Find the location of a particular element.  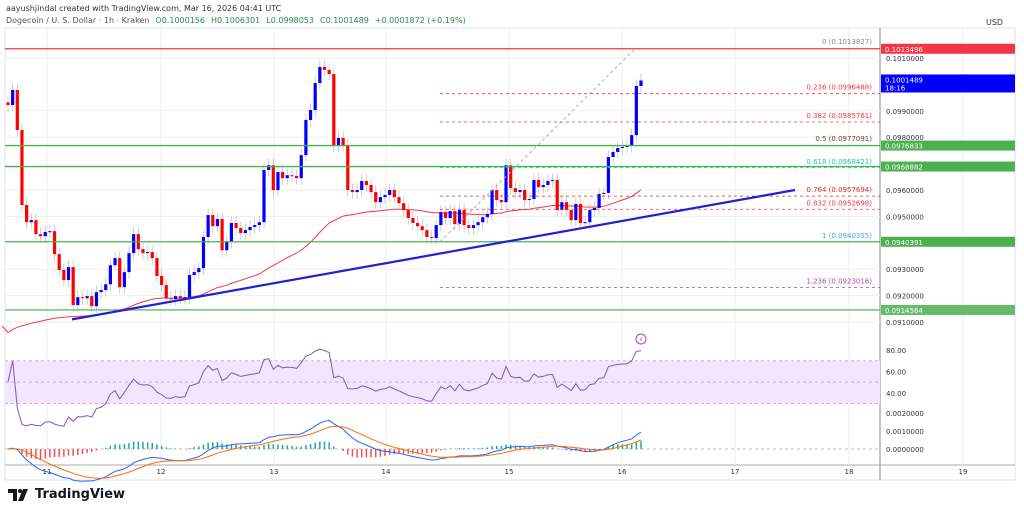

price-tick: 0.1010000 is located at coordinates (905, 59).